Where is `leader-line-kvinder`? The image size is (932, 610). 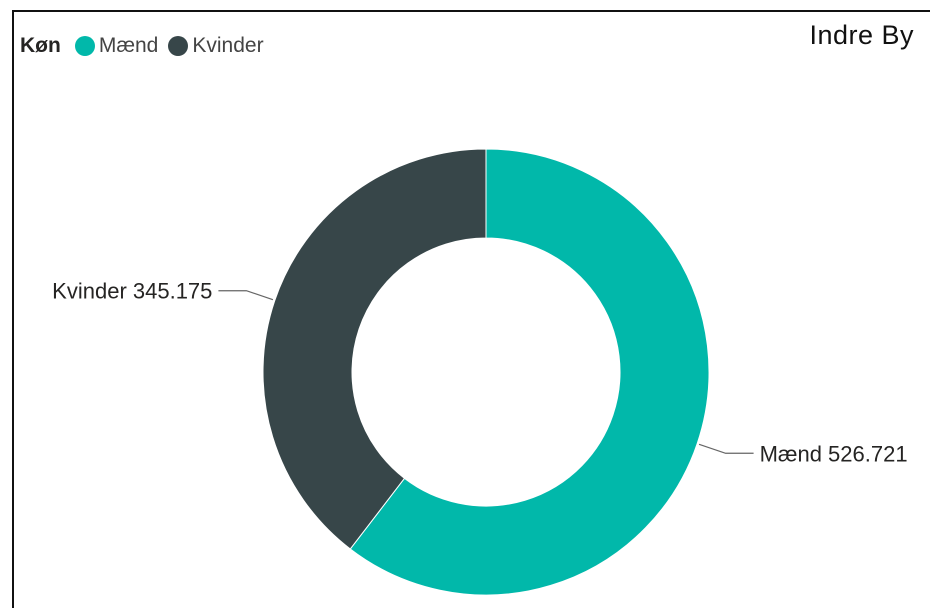 leader-line-kvinder is located at coordinates (246, 295).